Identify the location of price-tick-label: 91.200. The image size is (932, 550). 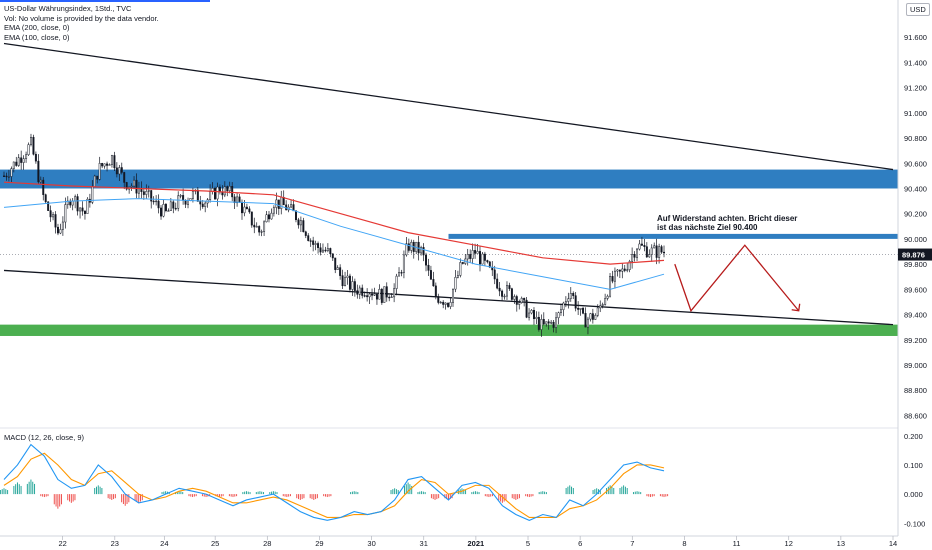
(915, 88).